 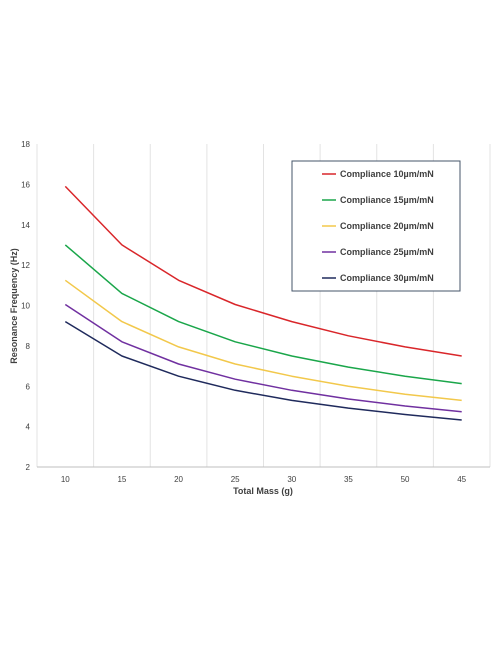 I want to click on y-tick-label: 10, so click(x=25, y=306).